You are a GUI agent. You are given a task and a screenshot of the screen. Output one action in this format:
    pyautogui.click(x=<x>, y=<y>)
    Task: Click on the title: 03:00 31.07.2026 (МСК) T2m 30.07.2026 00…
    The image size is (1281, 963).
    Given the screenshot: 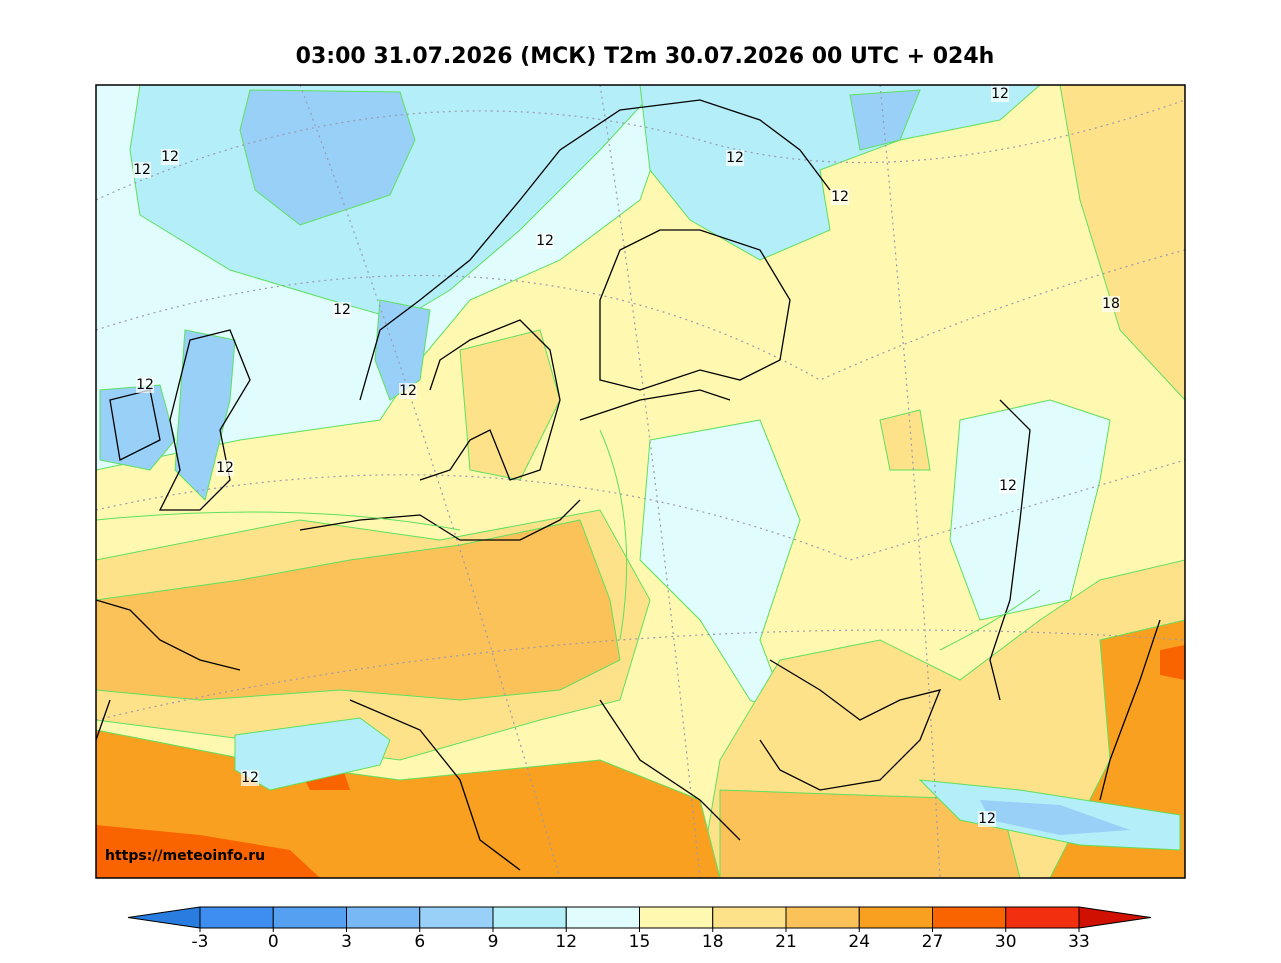 What is the action you would take?
    pyautogui.click(x=645, y=56)
    